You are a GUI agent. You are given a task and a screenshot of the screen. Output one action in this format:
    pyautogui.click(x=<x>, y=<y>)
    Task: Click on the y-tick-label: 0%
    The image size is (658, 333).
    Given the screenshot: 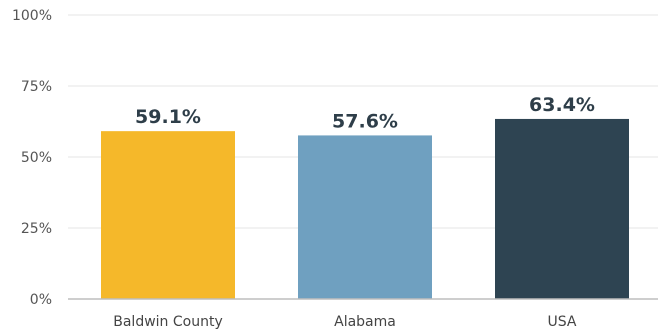 What is the action you would take?
    pyautogui.click(x=41, y=300)
    